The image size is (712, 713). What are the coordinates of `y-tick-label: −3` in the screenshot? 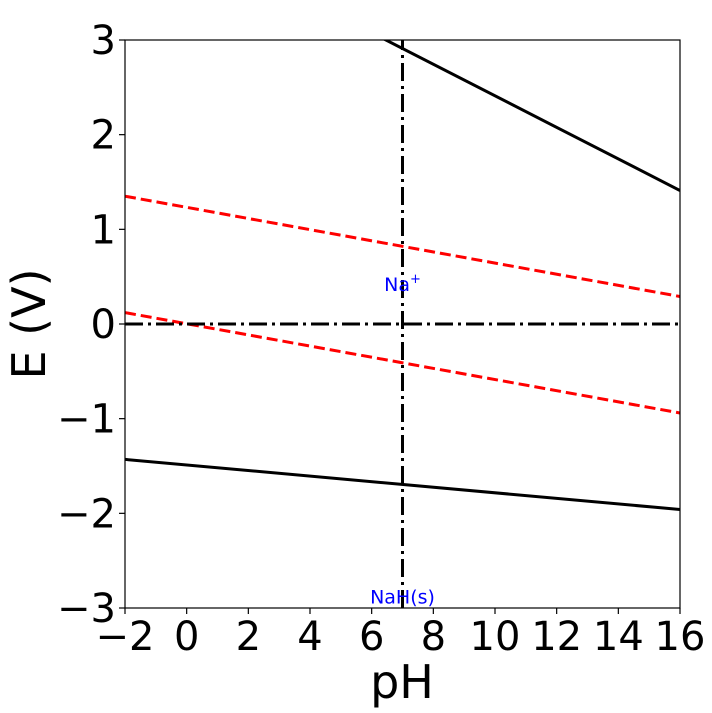 It's located at (86, 609).